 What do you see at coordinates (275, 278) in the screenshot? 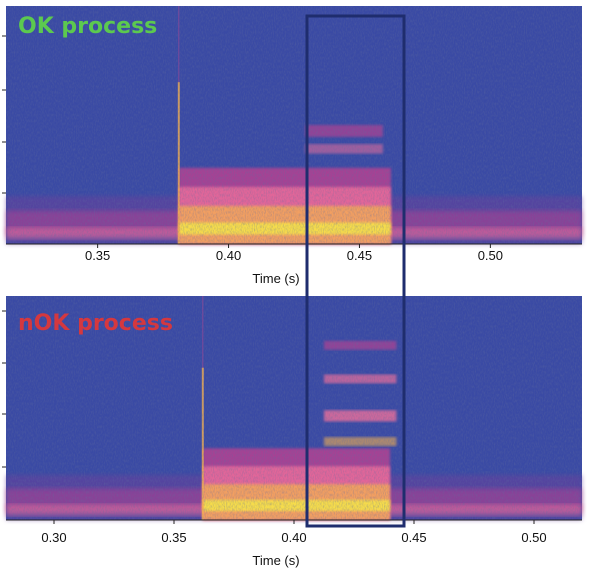
I see `top-x-axis-title: Time (s)` at bounding box center [275, 278].